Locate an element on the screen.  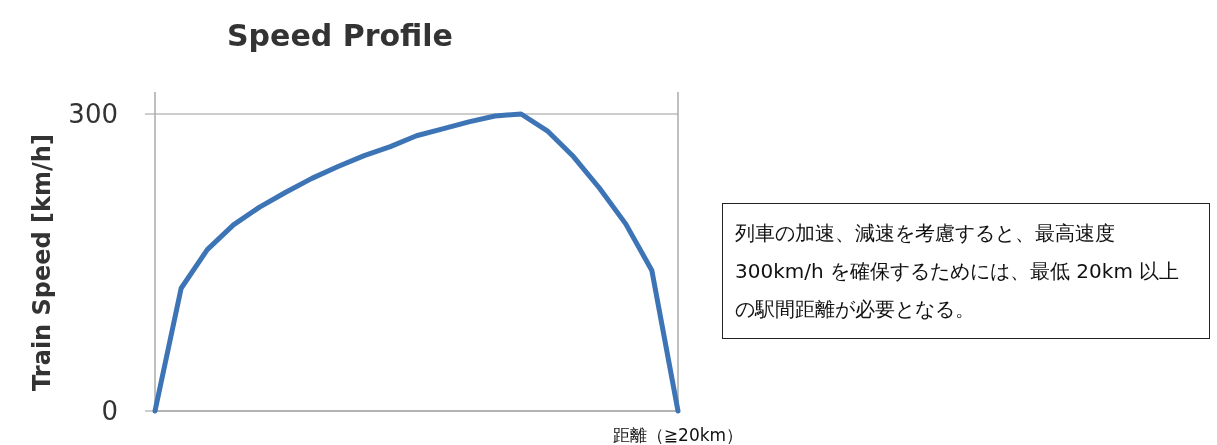
y-axis-title: Train Speed [km/h] is located at coordinates (42, 262).